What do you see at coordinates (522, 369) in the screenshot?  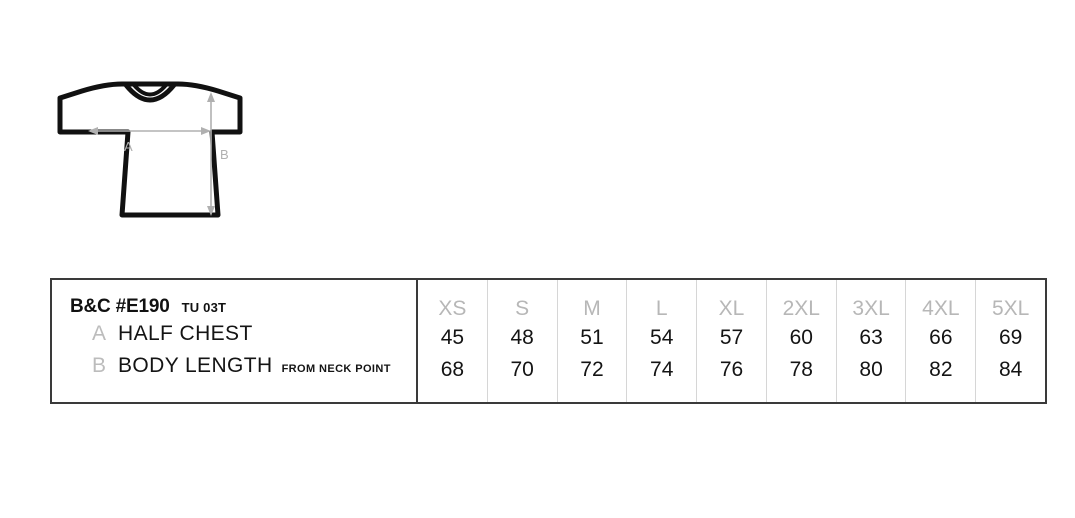 I see `value-body-length-s: 70` at bounding box center [522, 369].